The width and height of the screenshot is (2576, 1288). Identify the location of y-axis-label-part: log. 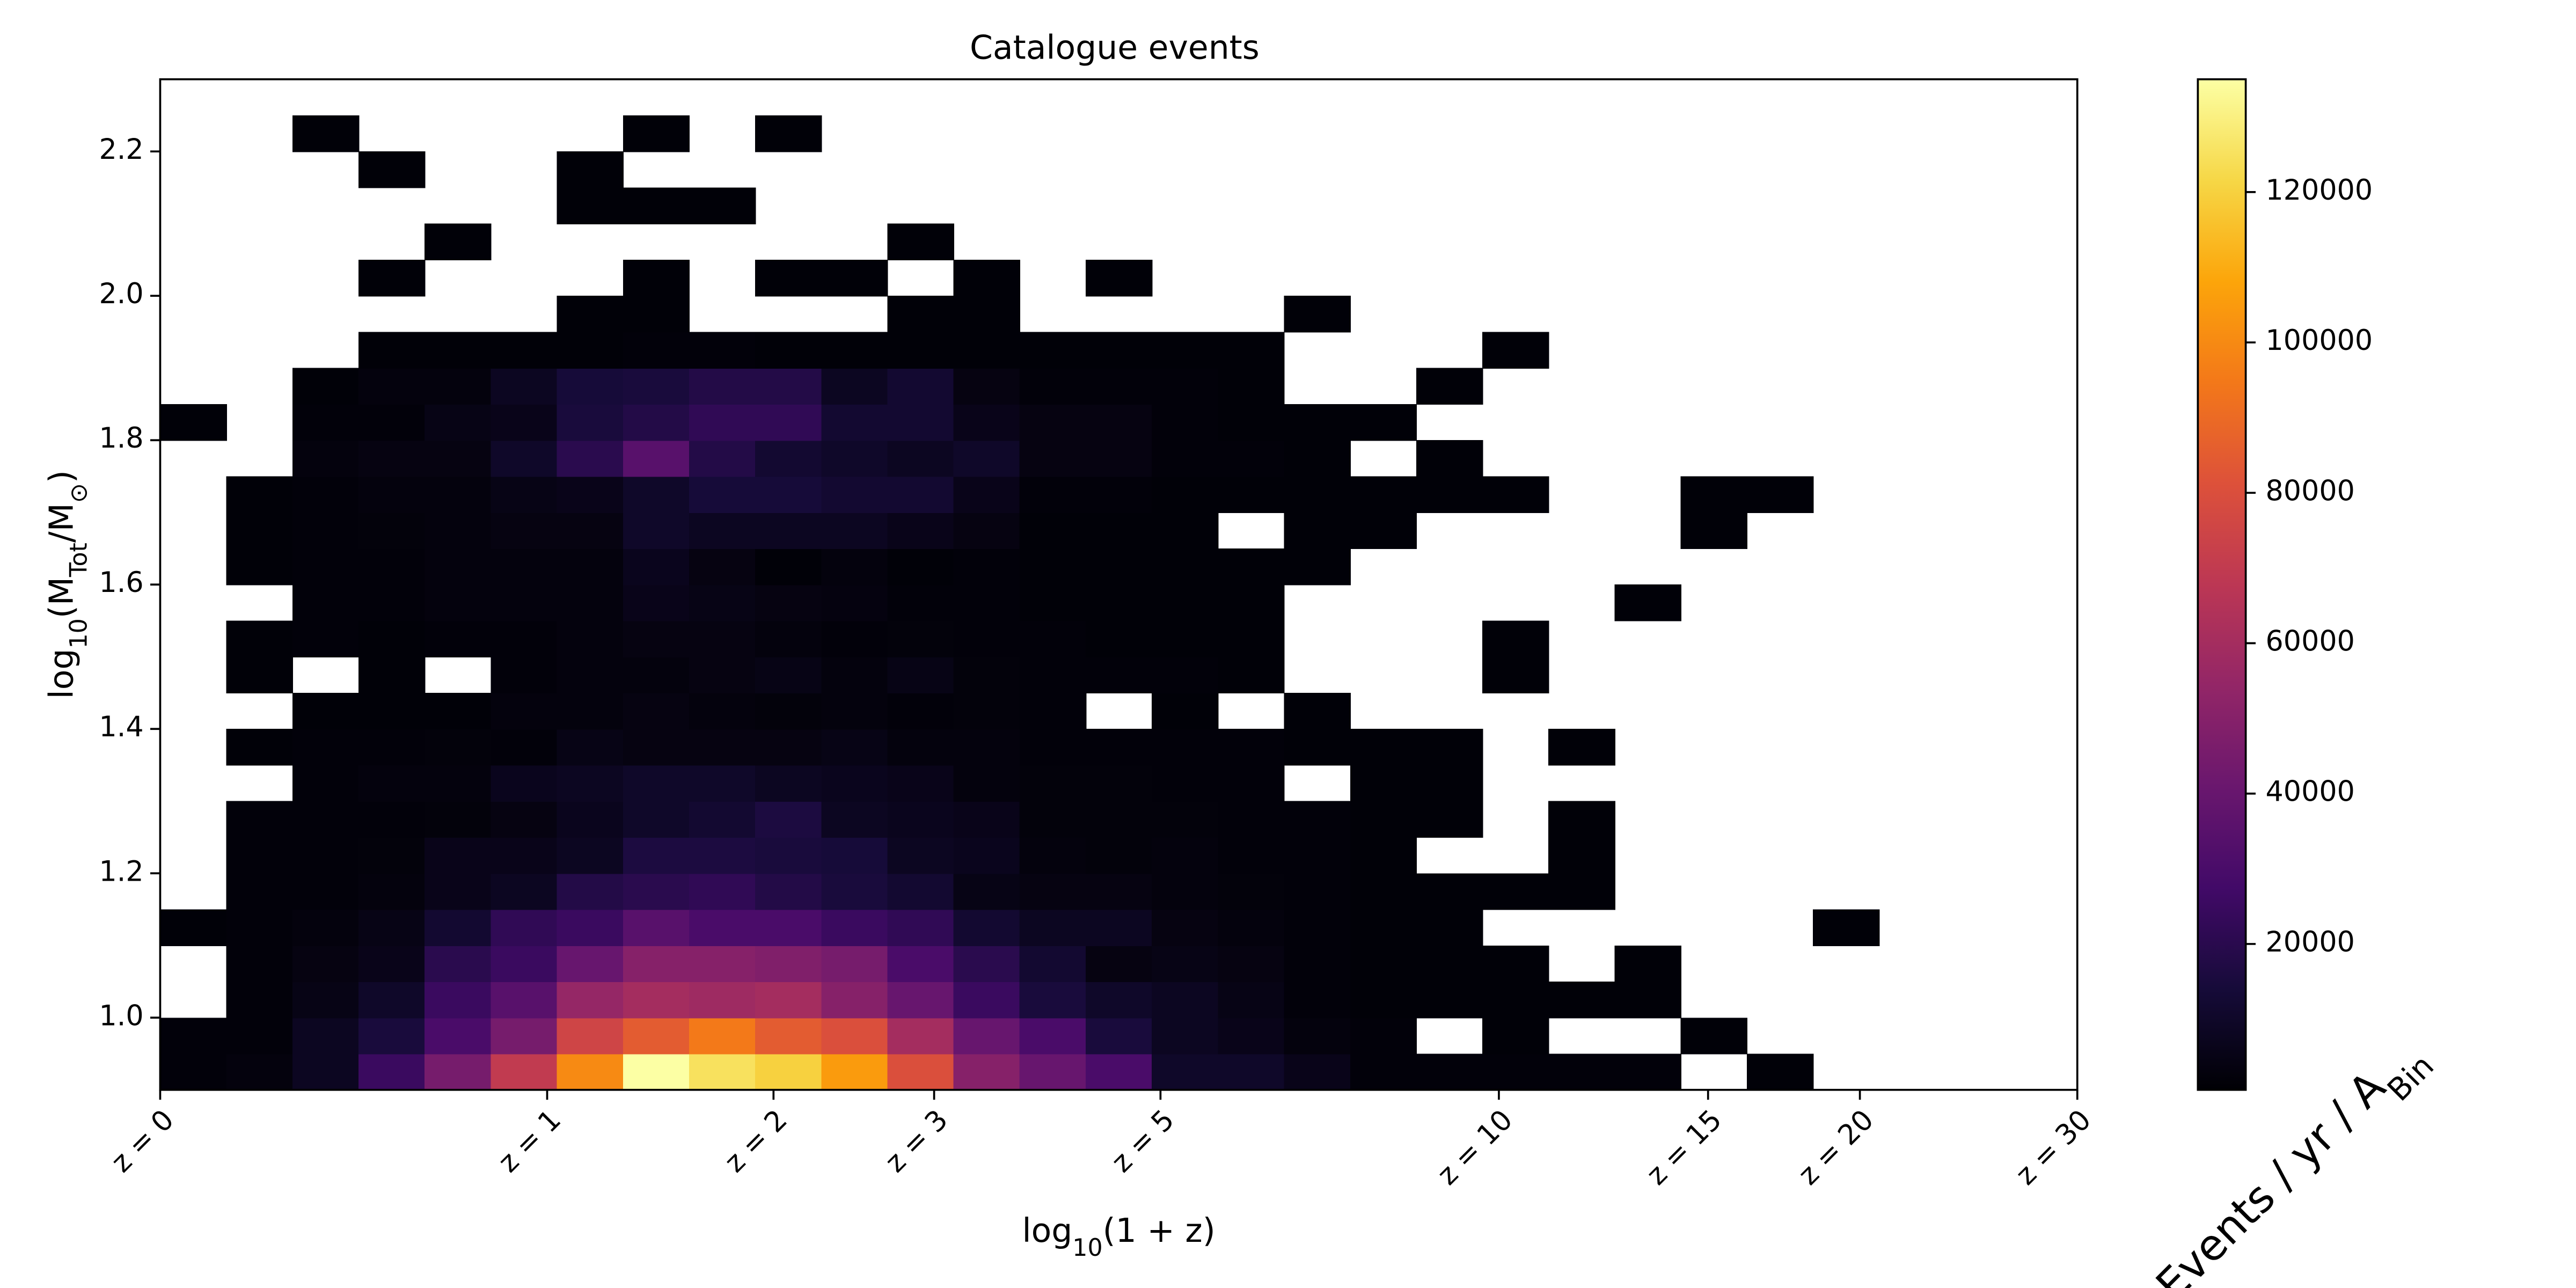
(61, 674).